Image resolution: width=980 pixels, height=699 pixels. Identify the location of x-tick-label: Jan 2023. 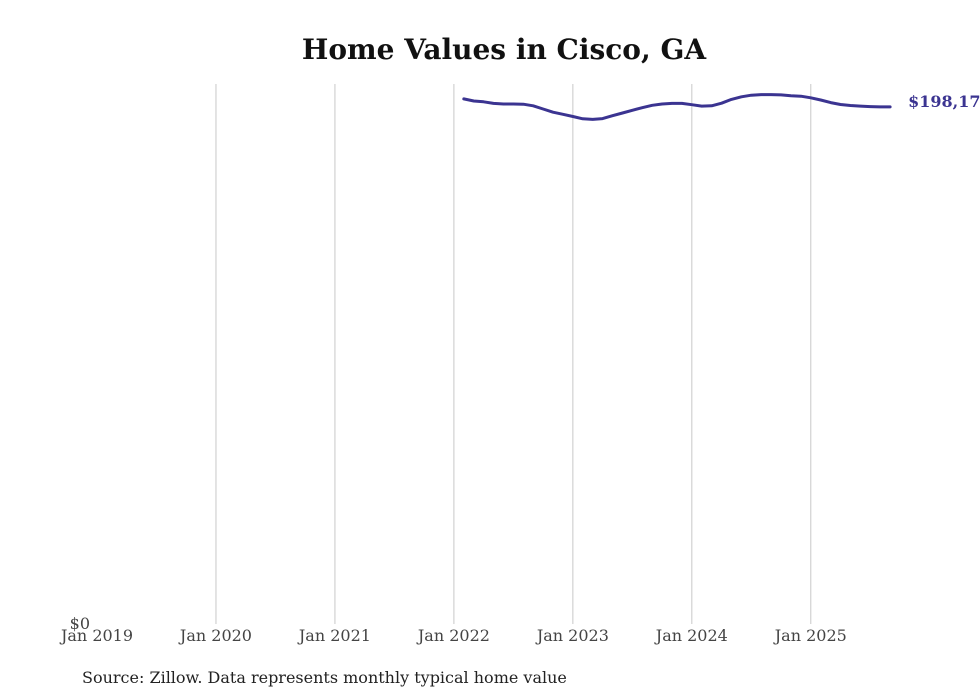
(572, 635).